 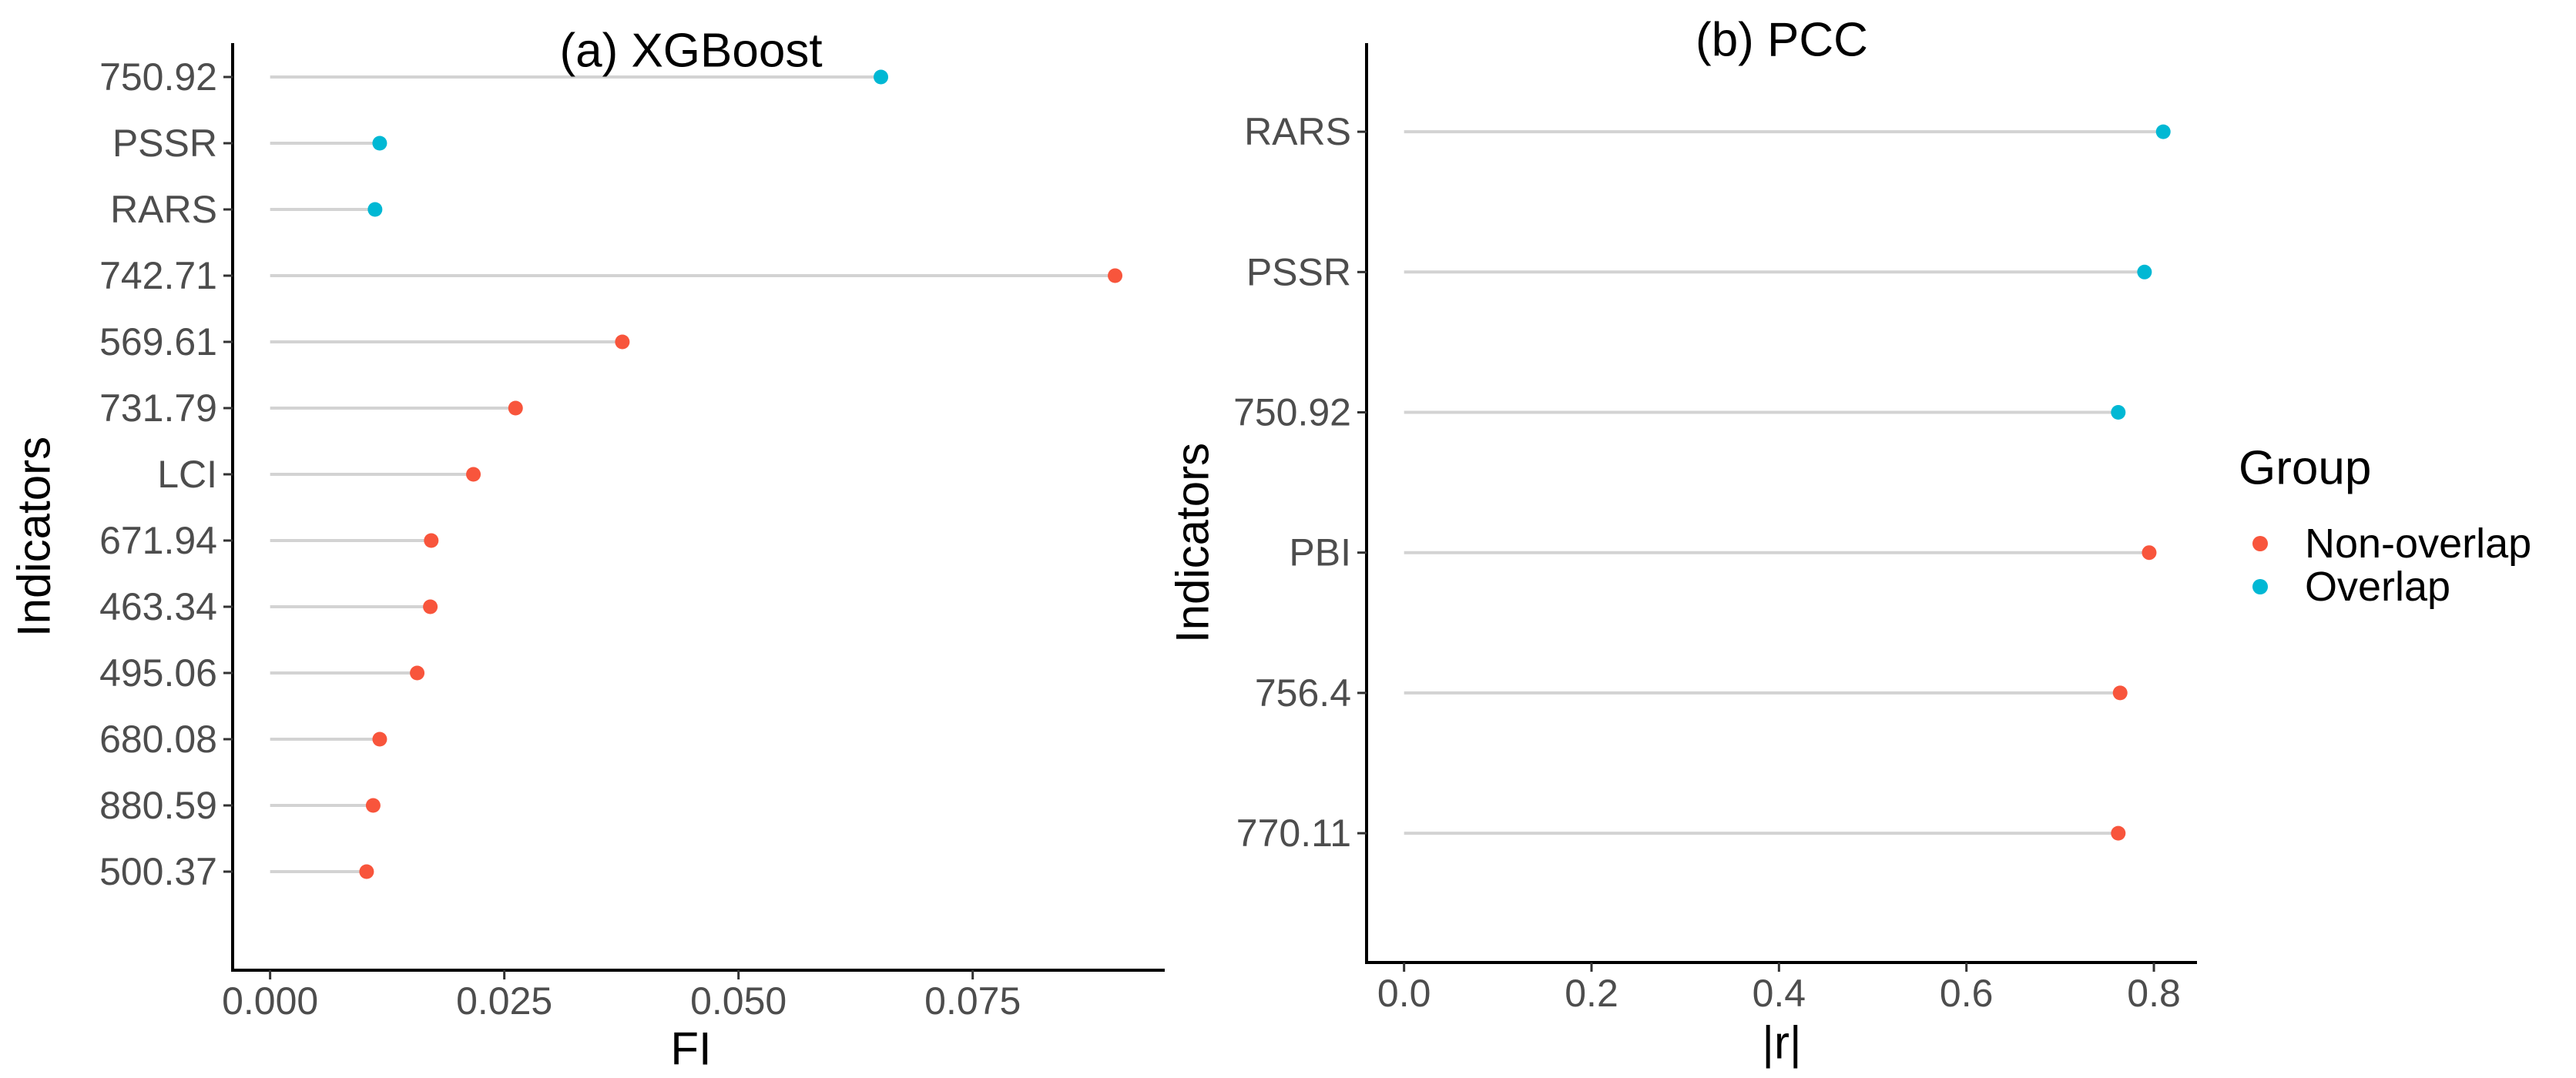 I want to click on pcc-x-tick-label: 0.0, so click(x=1404, y=993).